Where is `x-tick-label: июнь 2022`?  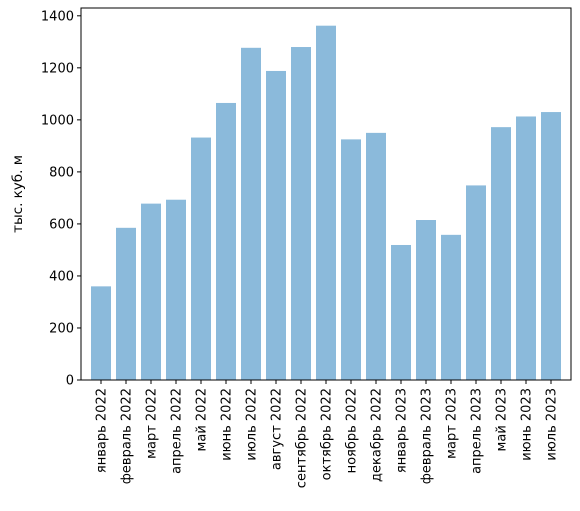
x-tick-label: июнь 2022 is located at coordinates (227, 424).